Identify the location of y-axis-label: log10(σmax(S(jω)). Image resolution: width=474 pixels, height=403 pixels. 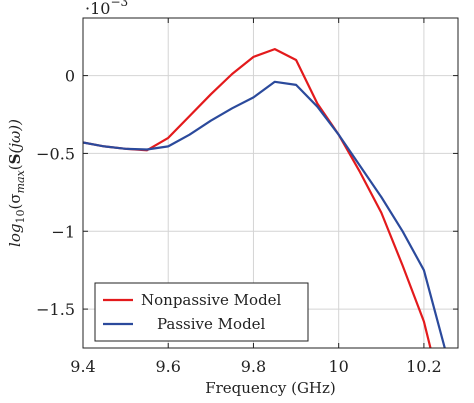
(16, 183).